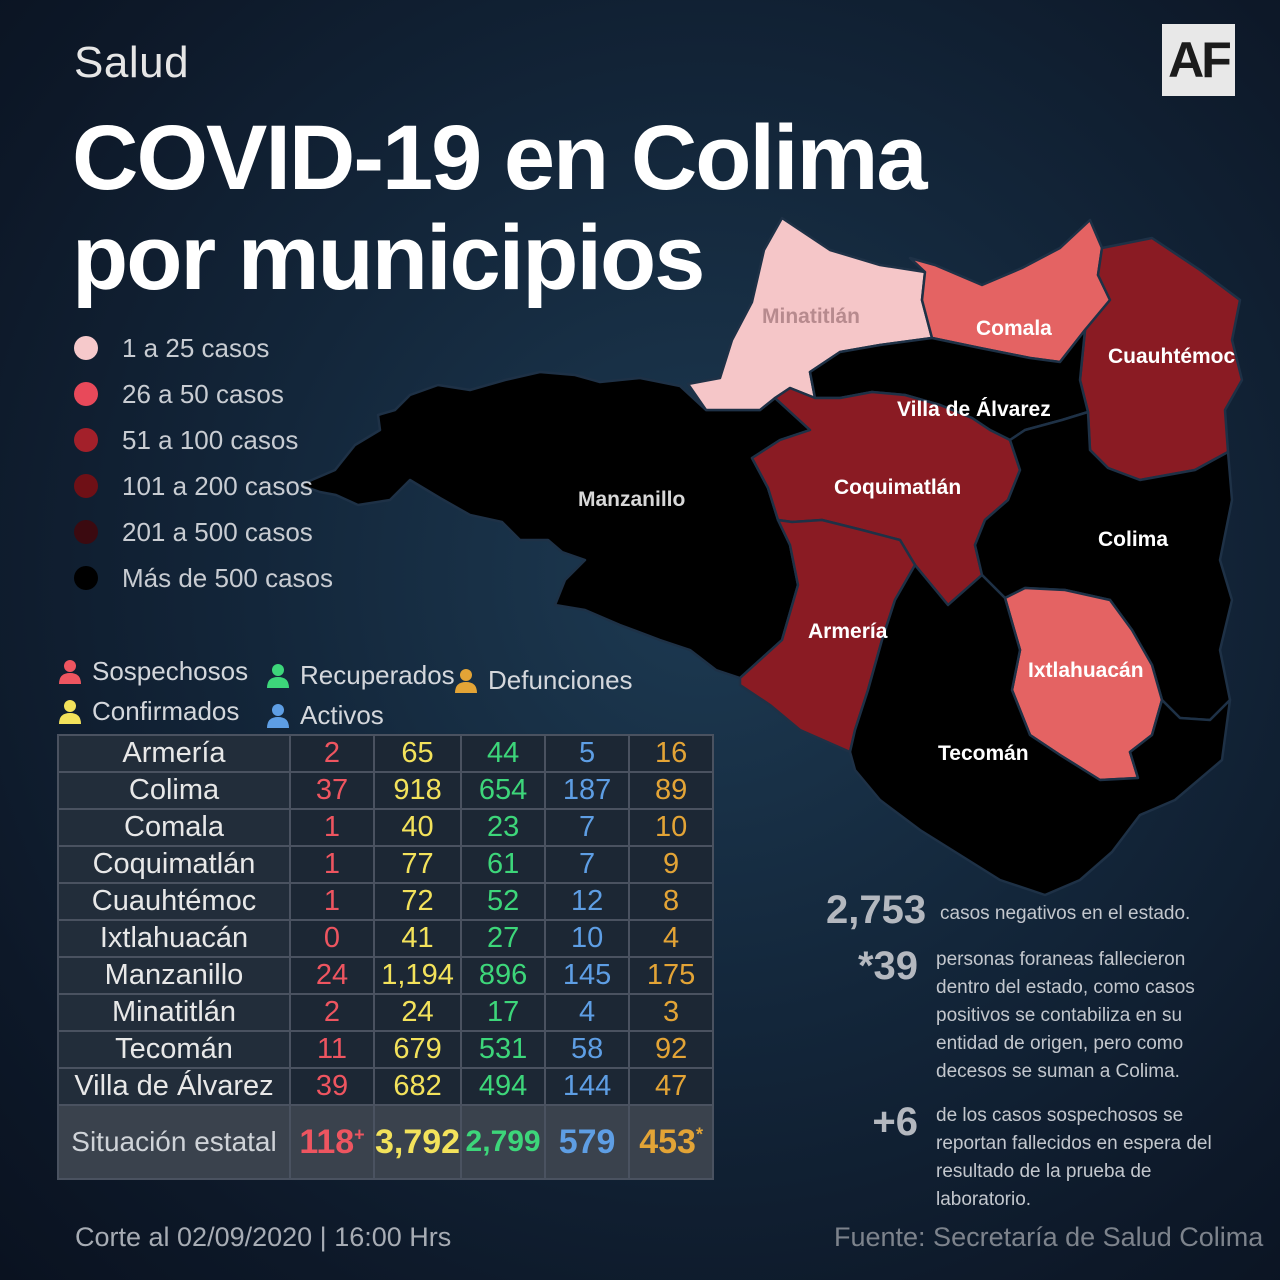 This screenshot has height=1280, width=1280. Describe the element at coordinates (503, 901) in the screenshot. I see `cell-rec: 52` at that location.